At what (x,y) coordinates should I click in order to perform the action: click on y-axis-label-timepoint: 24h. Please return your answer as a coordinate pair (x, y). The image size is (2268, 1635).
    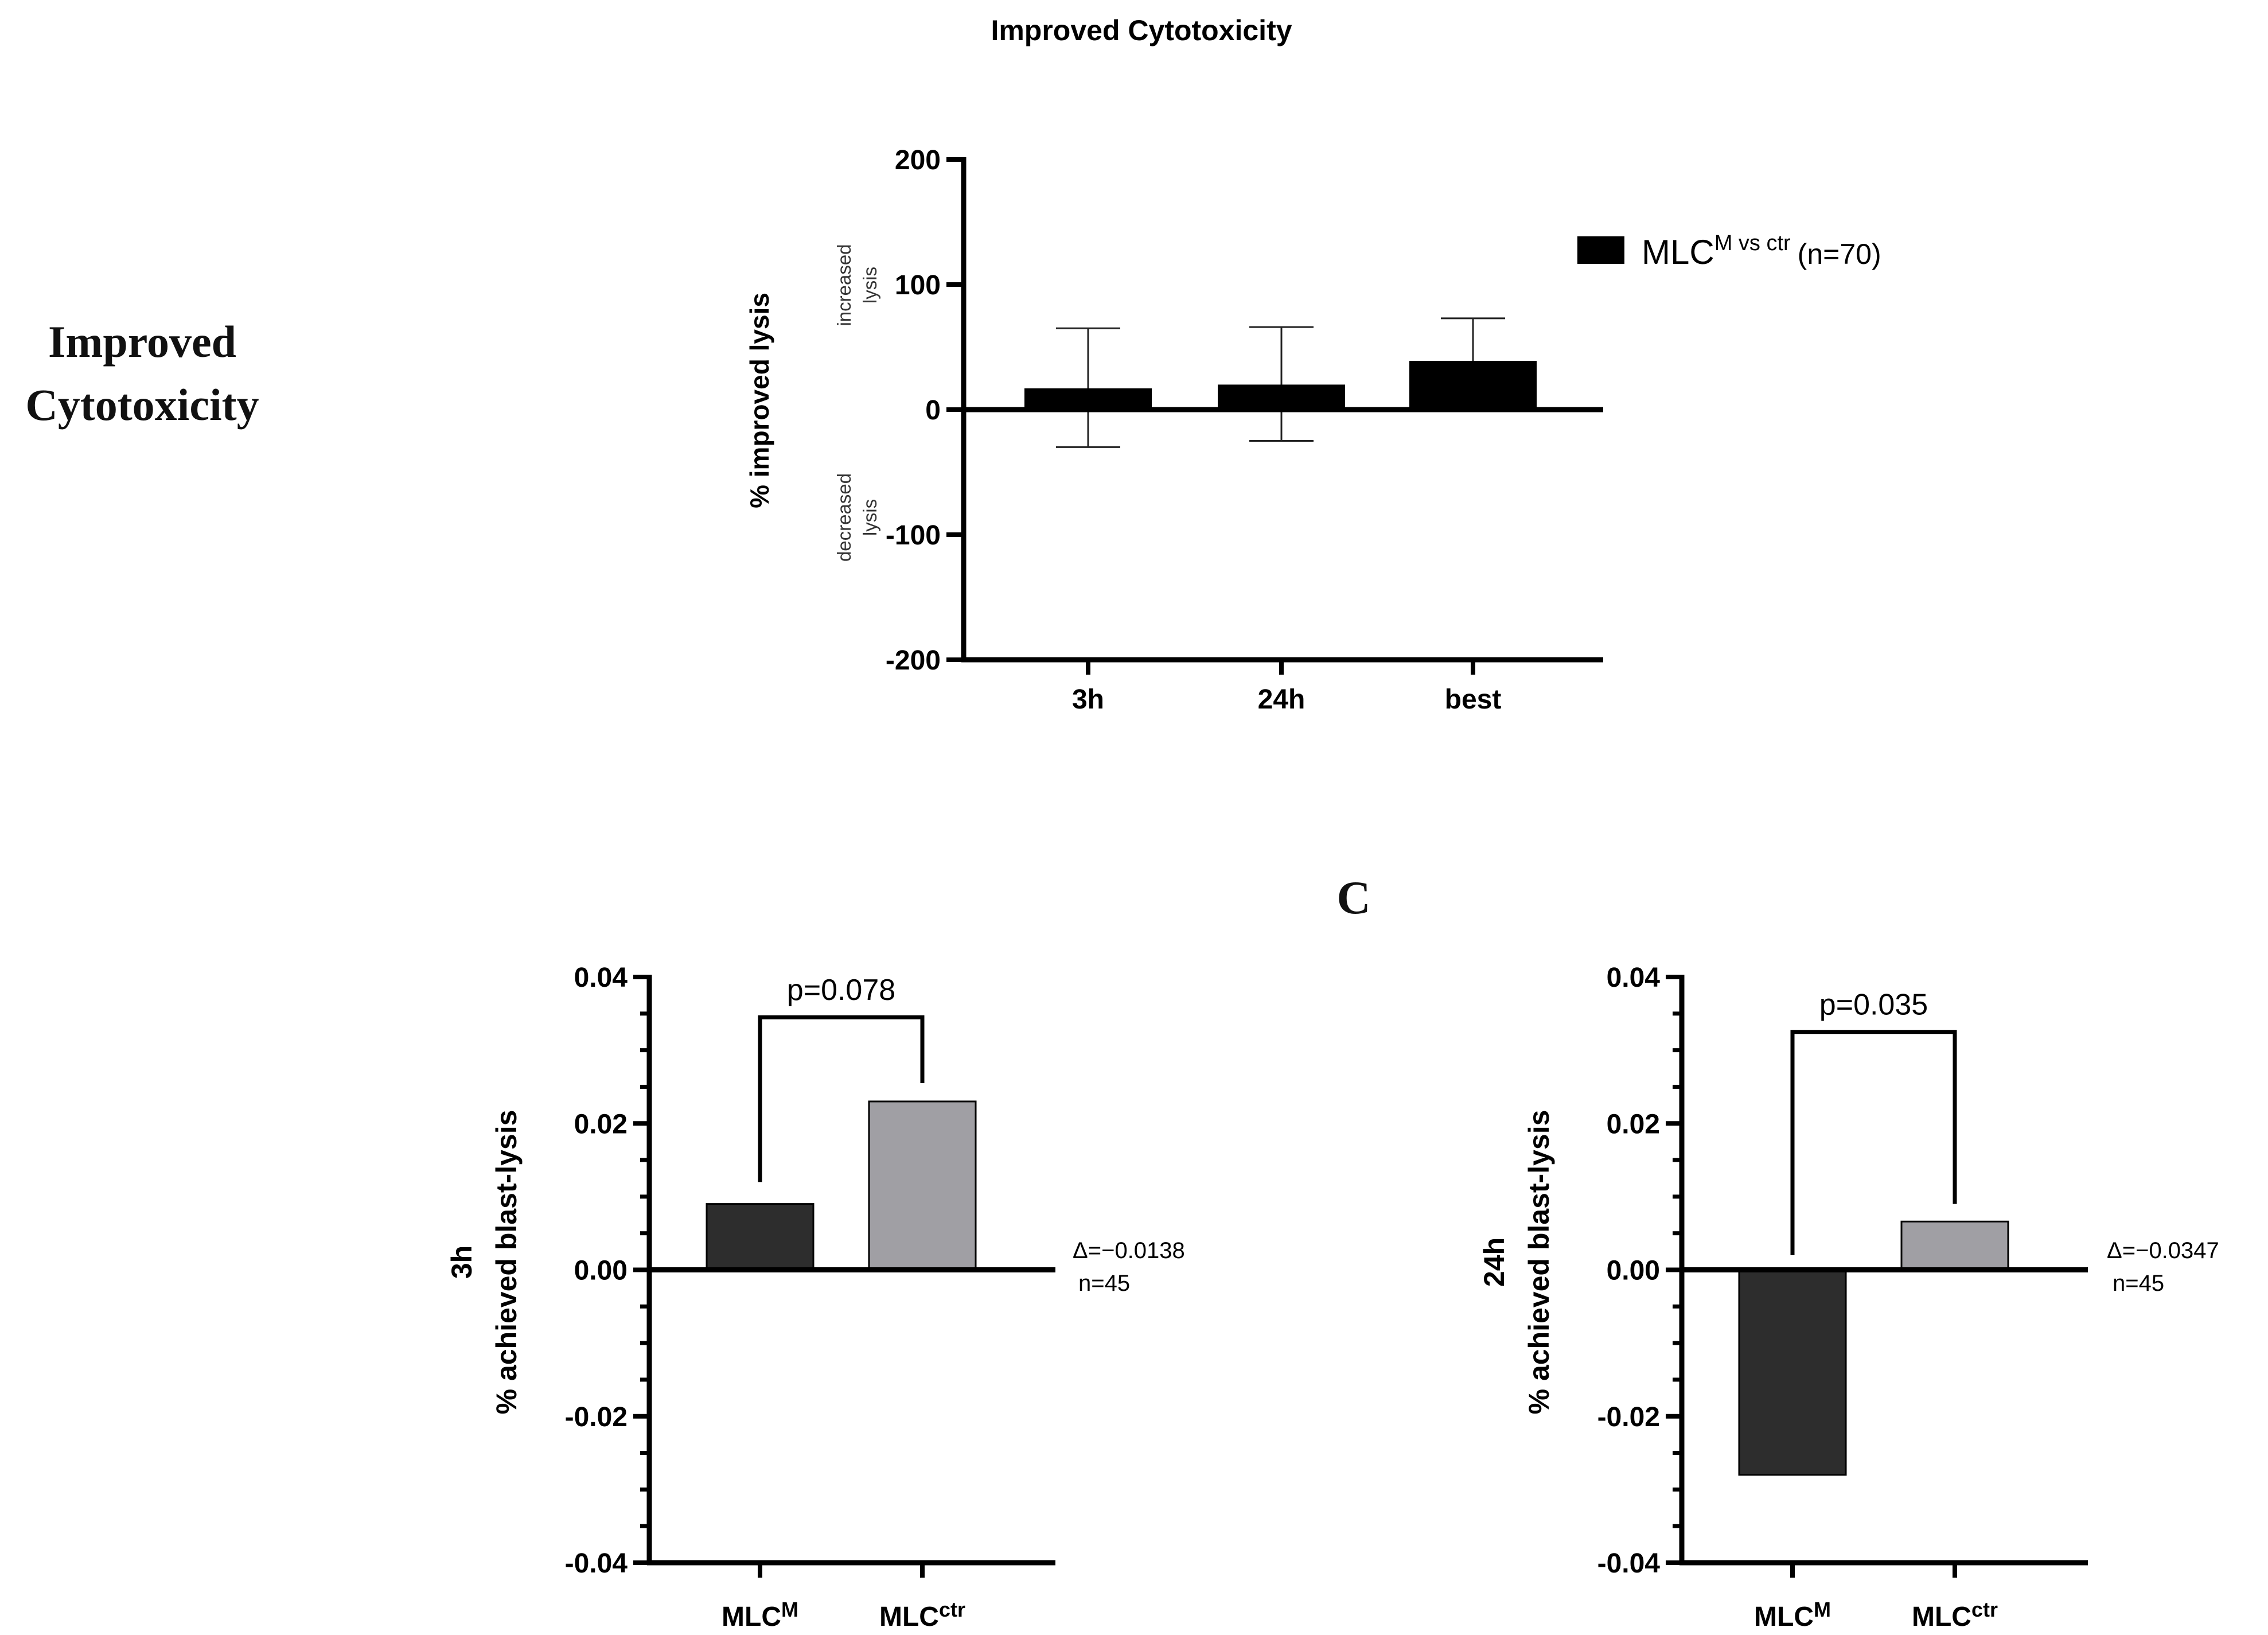
    Looking at the image, I should click on (1494, 1262).